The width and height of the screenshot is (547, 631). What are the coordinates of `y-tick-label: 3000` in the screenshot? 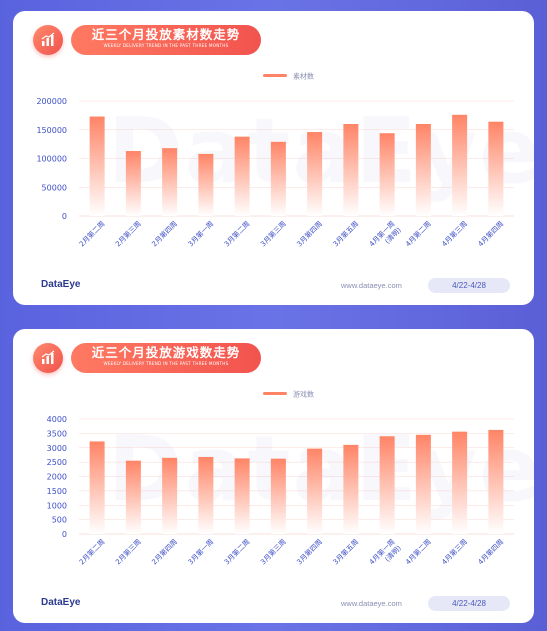 It's located at (57, 448).